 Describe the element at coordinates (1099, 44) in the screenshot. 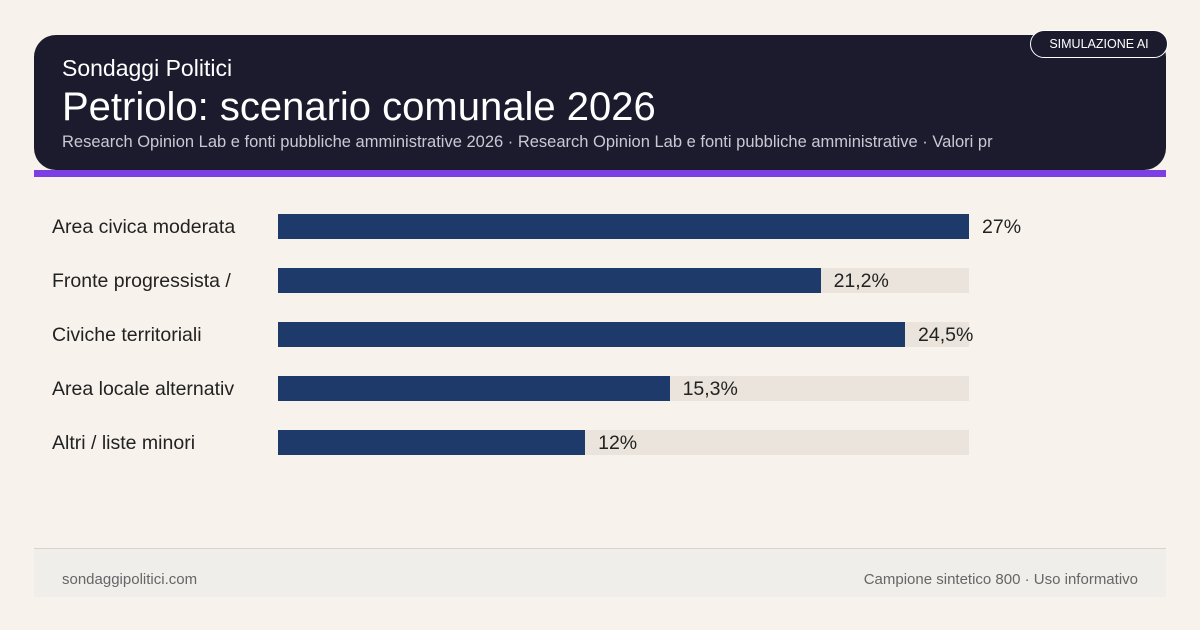

I see `simulation-badge: SIMULAZIONE AI` at that location.